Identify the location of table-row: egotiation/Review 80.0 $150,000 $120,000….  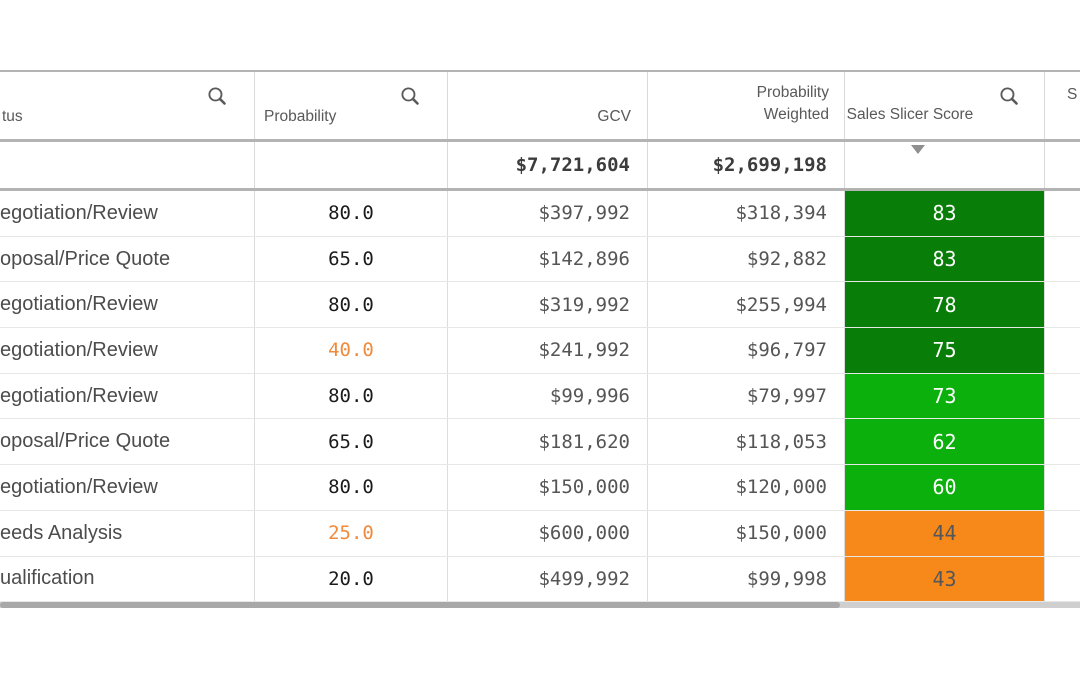
(540, 488).